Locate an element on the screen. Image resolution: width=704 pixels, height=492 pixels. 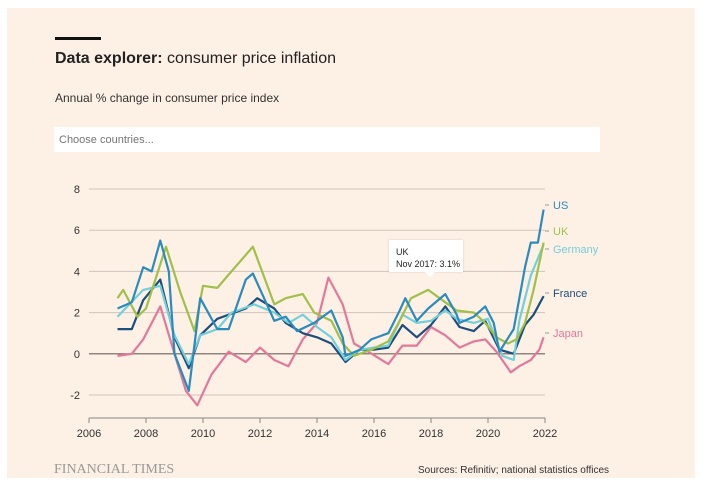
x-tick-label: 2012 is located at coordinates (260, 434).